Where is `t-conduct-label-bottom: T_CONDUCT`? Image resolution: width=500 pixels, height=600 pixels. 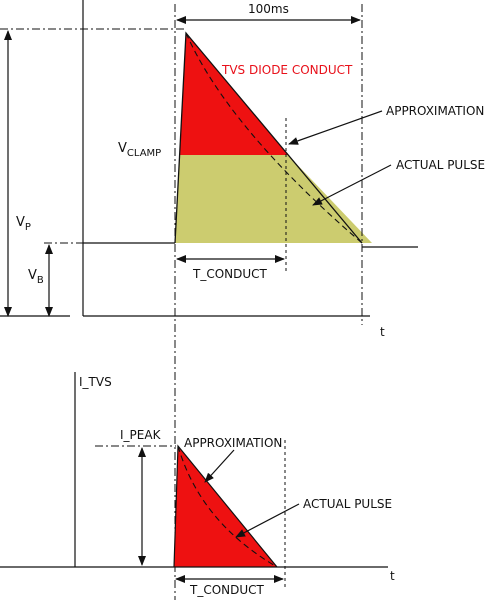
t-conduct-label-bottom: T_CONDUCT is located at coordinates (227, 590).